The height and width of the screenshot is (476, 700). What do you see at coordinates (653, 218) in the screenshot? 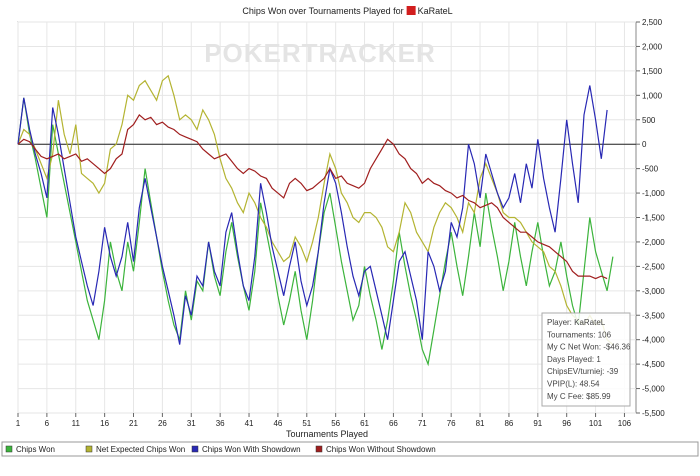
I see `y-tick-label: -1,500` at bounding box center [653, 218].